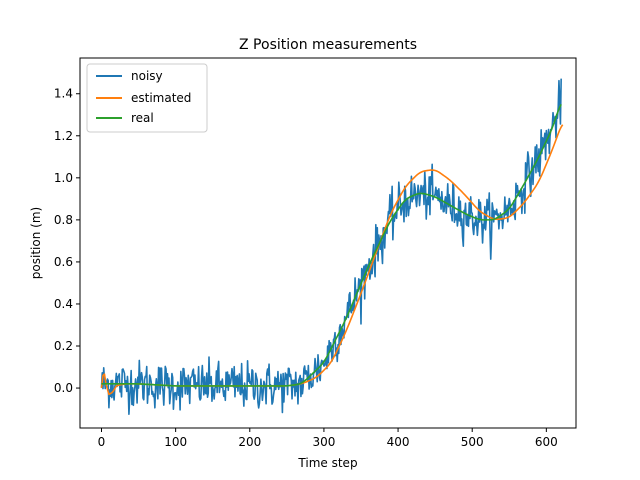 This screenshot has height=480, width=640. I want to click on x-tick-label: 600, so click(546, 442).